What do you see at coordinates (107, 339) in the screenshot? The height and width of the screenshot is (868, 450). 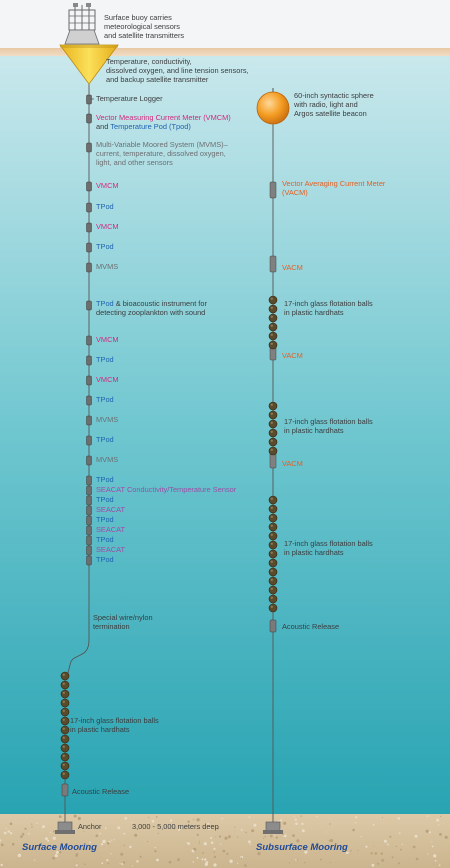 I see `label-vmcm-3: VMCM` at bounding box center [107, 339].